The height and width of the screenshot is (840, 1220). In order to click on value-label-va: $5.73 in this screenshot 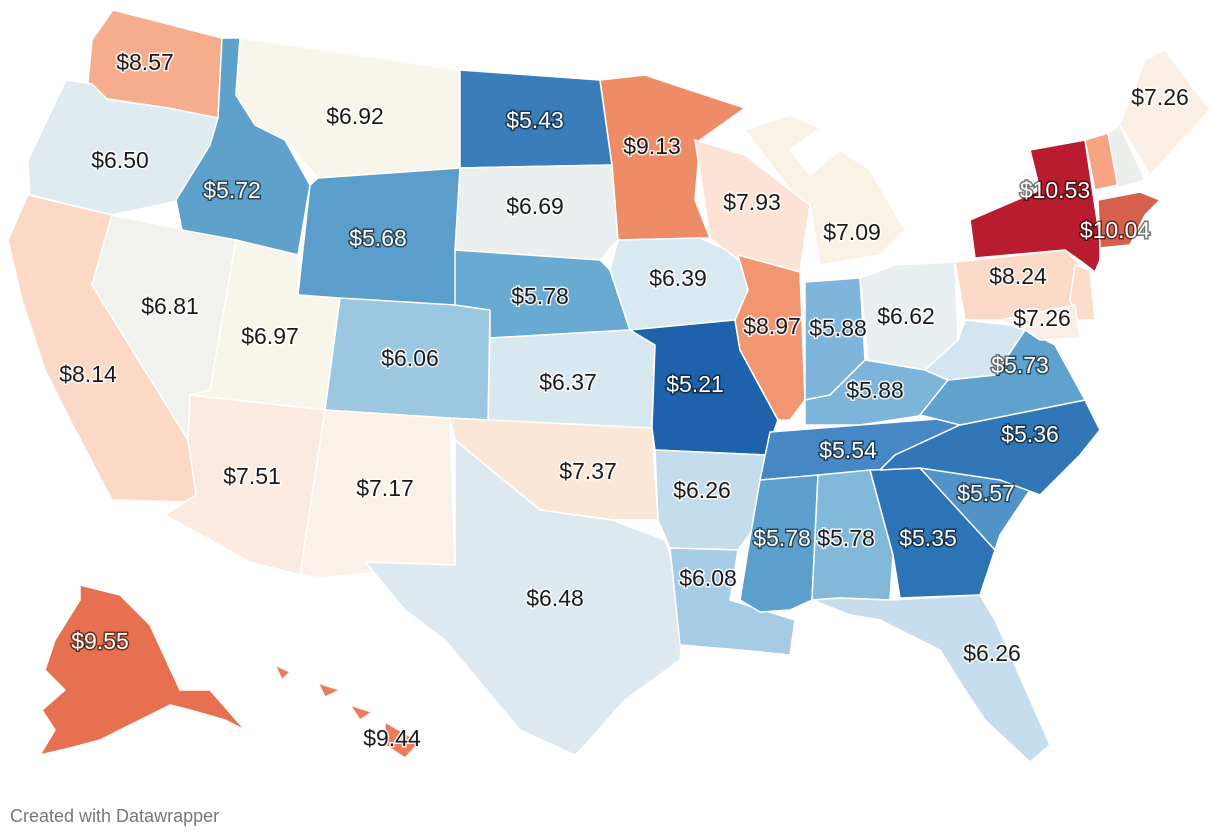, I will do `click(1020, 365)`.